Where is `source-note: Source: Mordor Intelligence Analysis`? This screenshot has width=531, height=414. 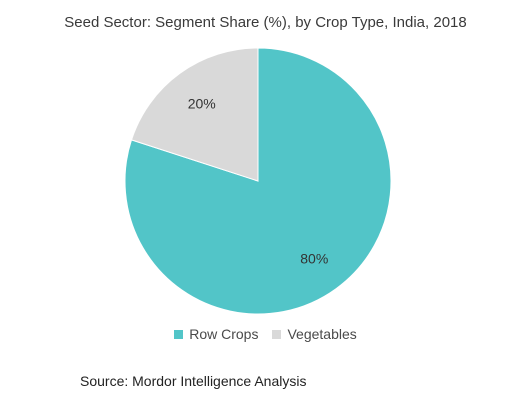 source-note: Source: Mordor Intelligence Analysis is located at coordinates (193, 381).